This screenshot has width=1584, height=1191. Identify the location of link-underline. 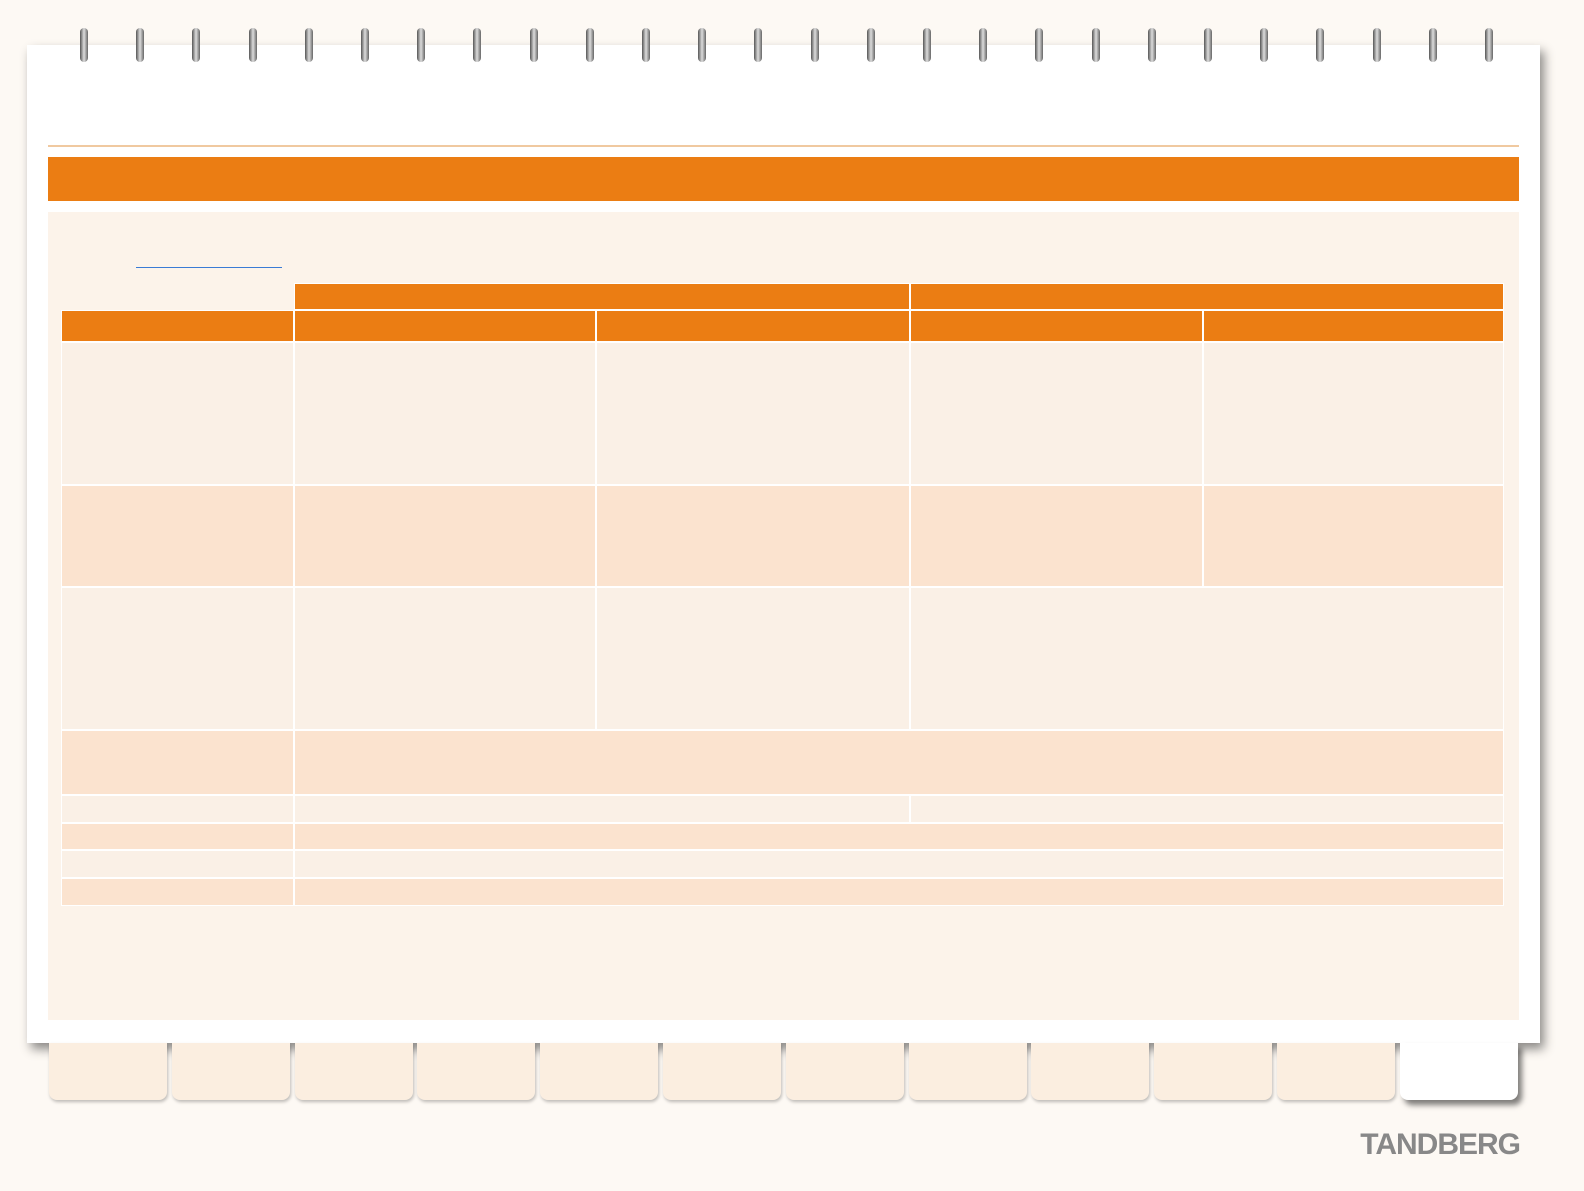
(209, 267).